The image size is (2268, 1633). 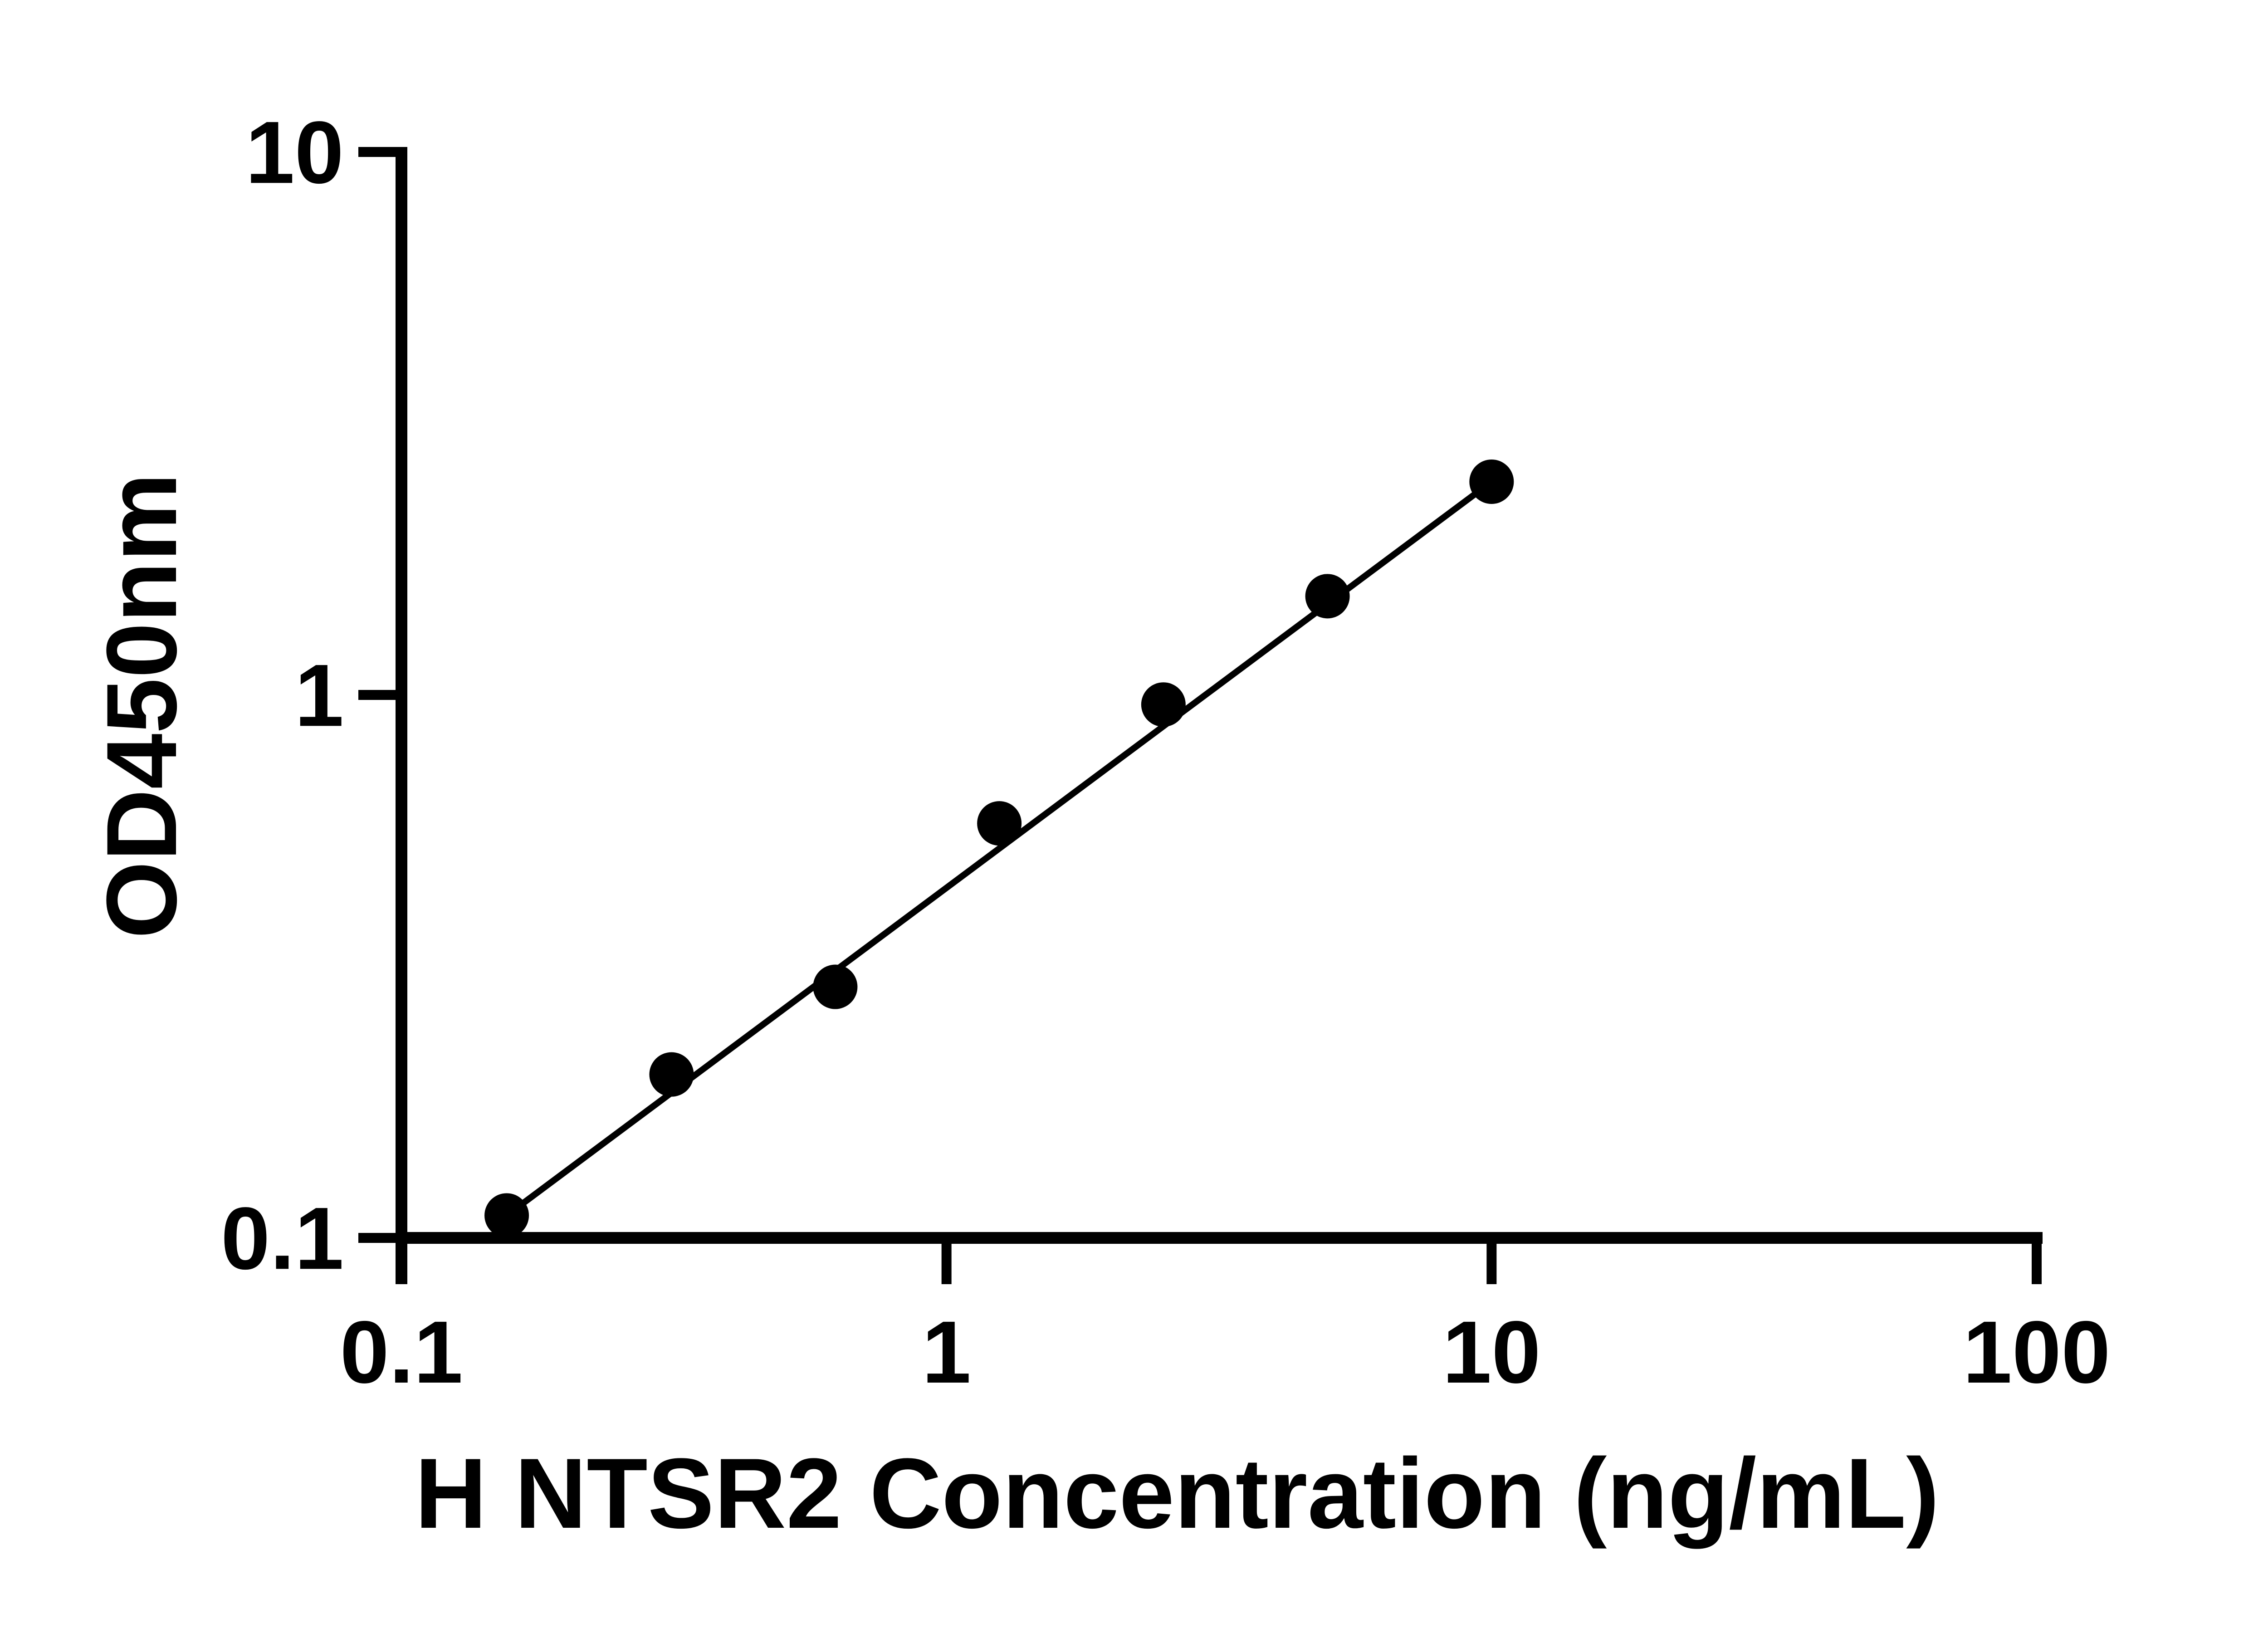 I want to click on x-tick-label: 1, so click(x=947, y=1352).